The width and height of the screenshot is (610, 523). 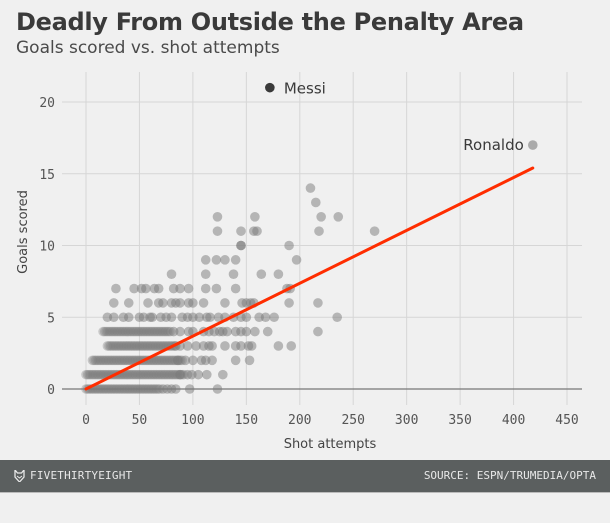 I want to click on y-axis-label: Goals scored, so click(x=23, y=232).